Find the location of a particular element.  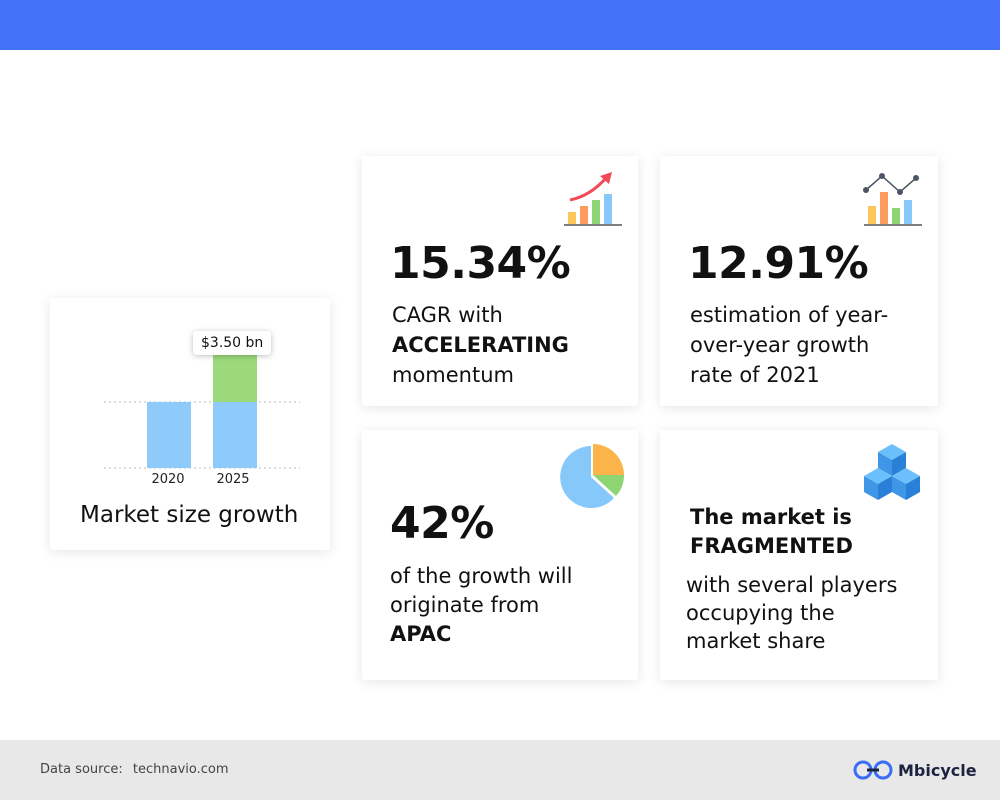

fragmented-text-3: market share is located at coordinates (756, 641).